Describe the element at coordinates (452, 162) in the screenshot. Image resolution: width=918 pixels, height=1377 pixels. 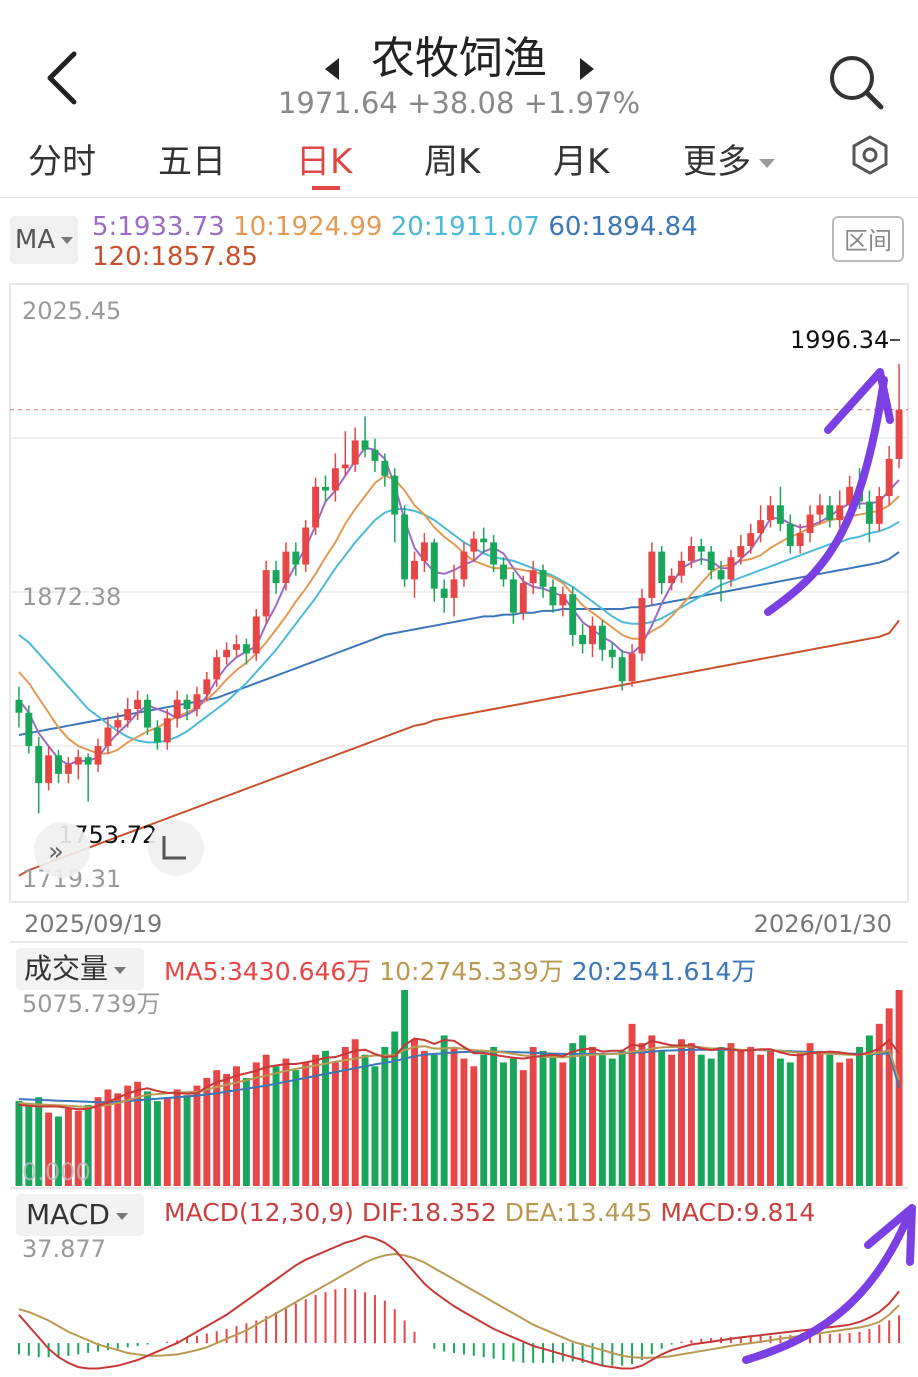
I see `tab-weekly-k: 周K` at that location.